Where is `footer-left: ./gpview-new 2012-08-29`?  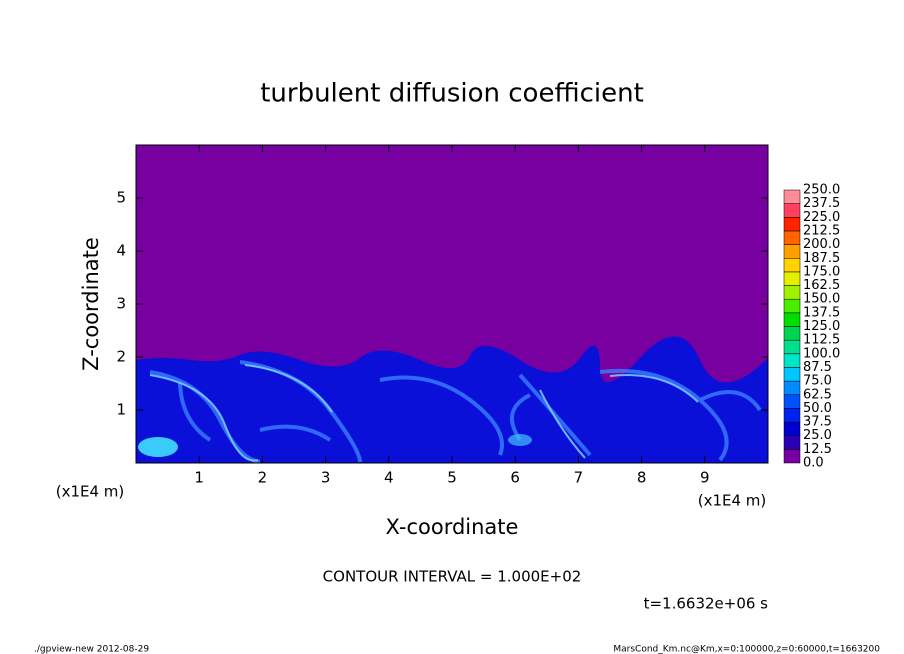
footer-left: ./gpview-new 2012-08-29 is located at coordinates (91, 649).